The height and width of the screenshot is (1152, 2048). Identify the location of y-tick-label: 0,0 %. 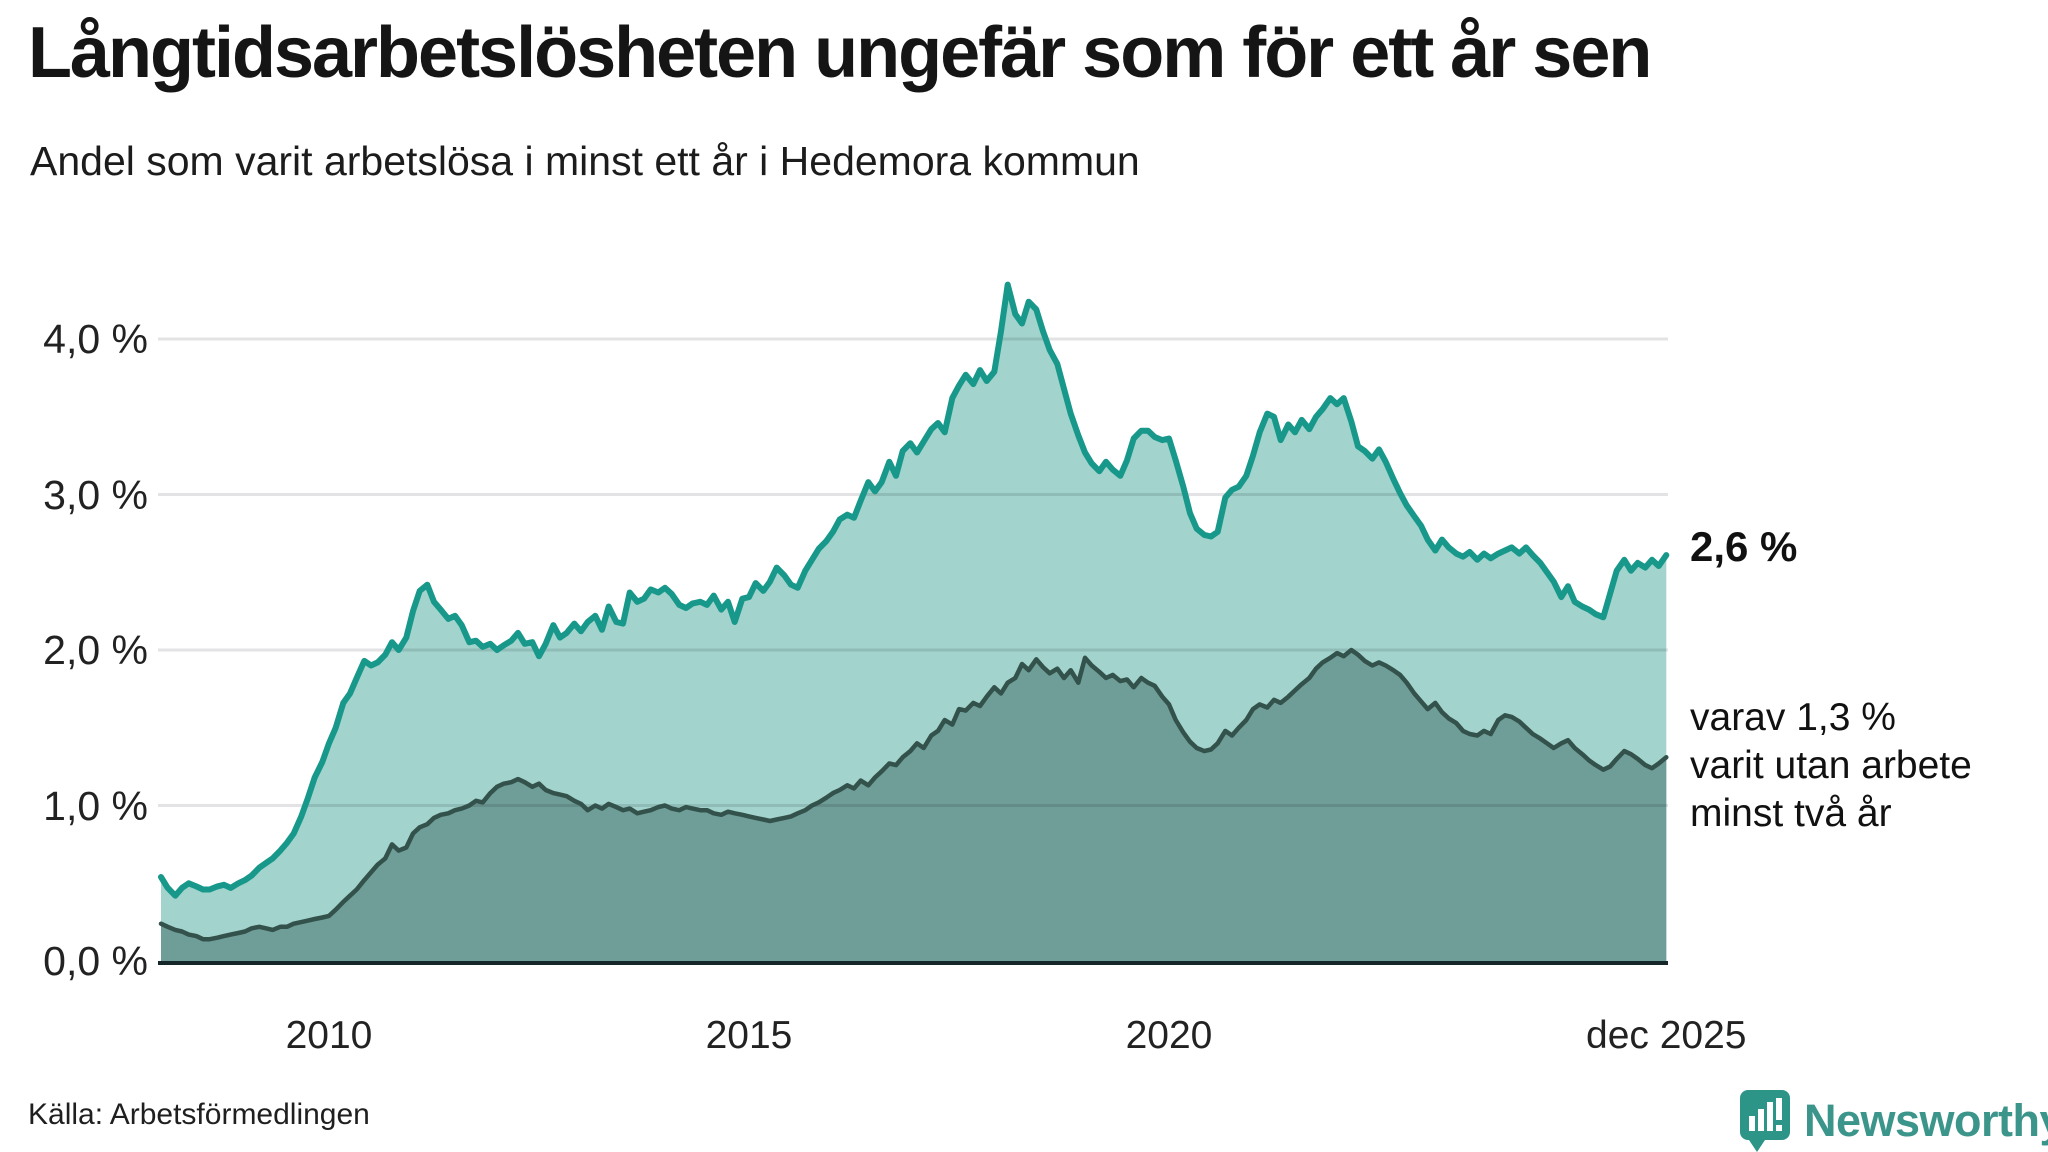
(95, 961).